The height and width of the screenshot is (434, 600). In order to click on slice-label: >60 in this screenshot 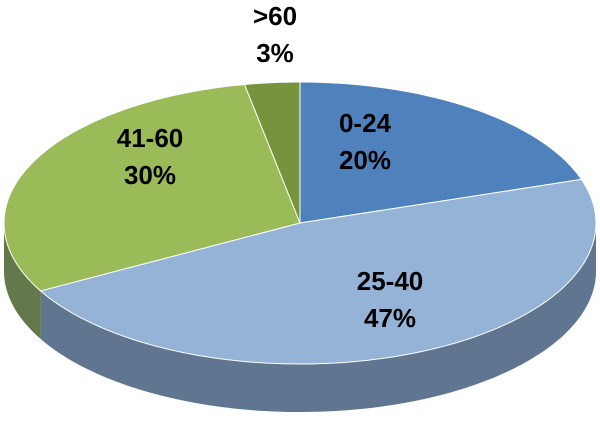, I will do `click(275, 16)`.